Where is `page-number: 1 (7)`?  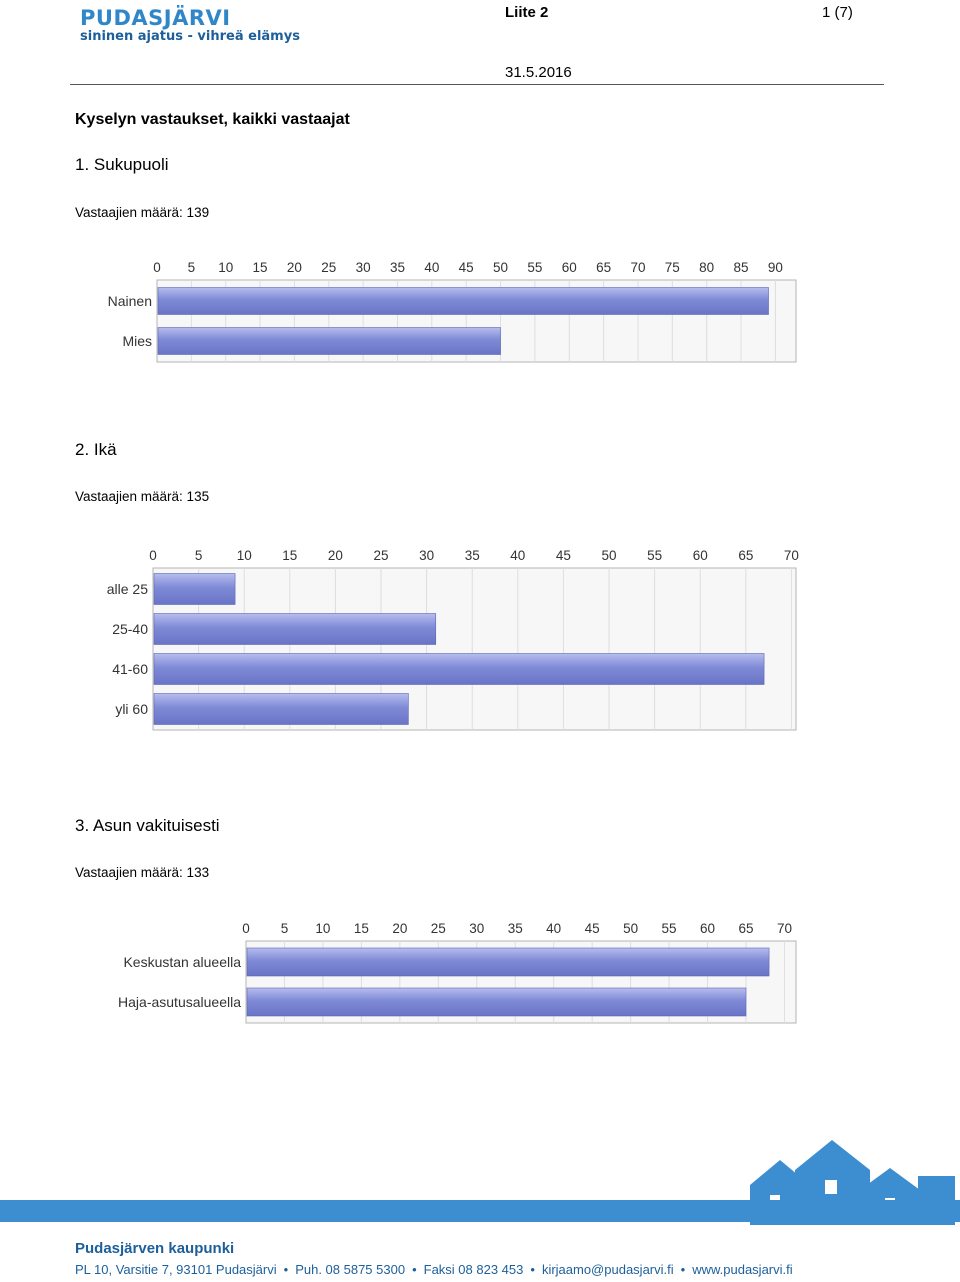 page-number: 1 (7) is located at coordinates (837, 12).